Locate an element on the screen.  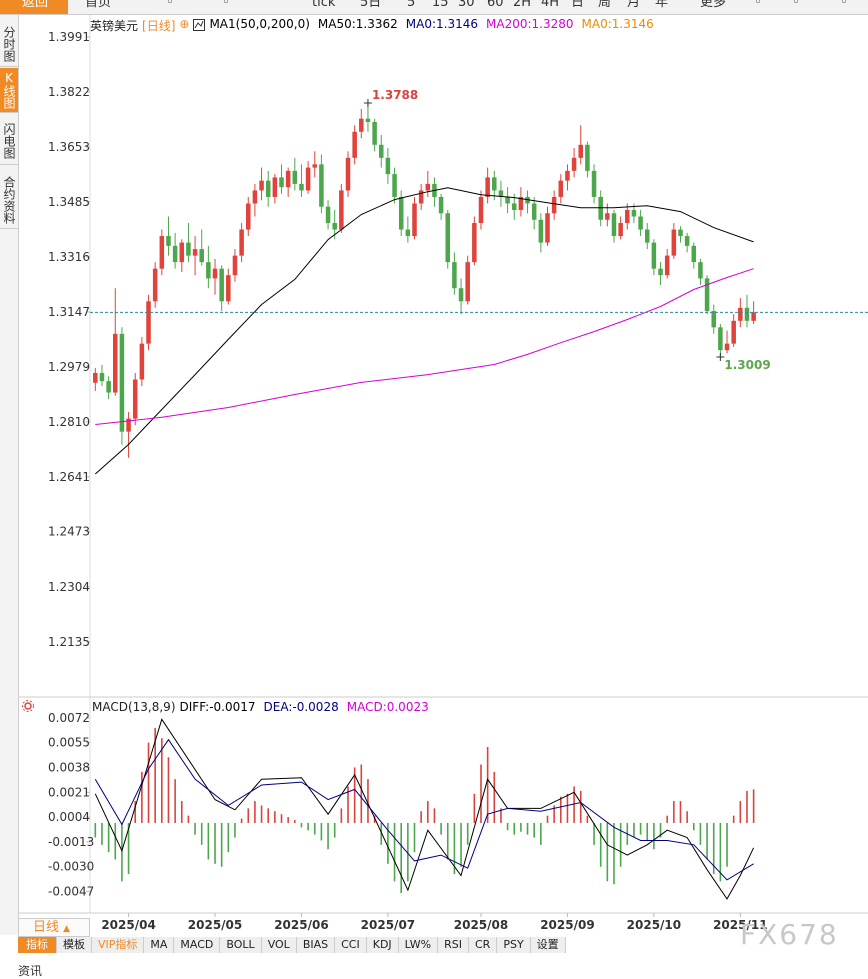
y-tick-label: 1.3485 is located at coordinates (69, 202).